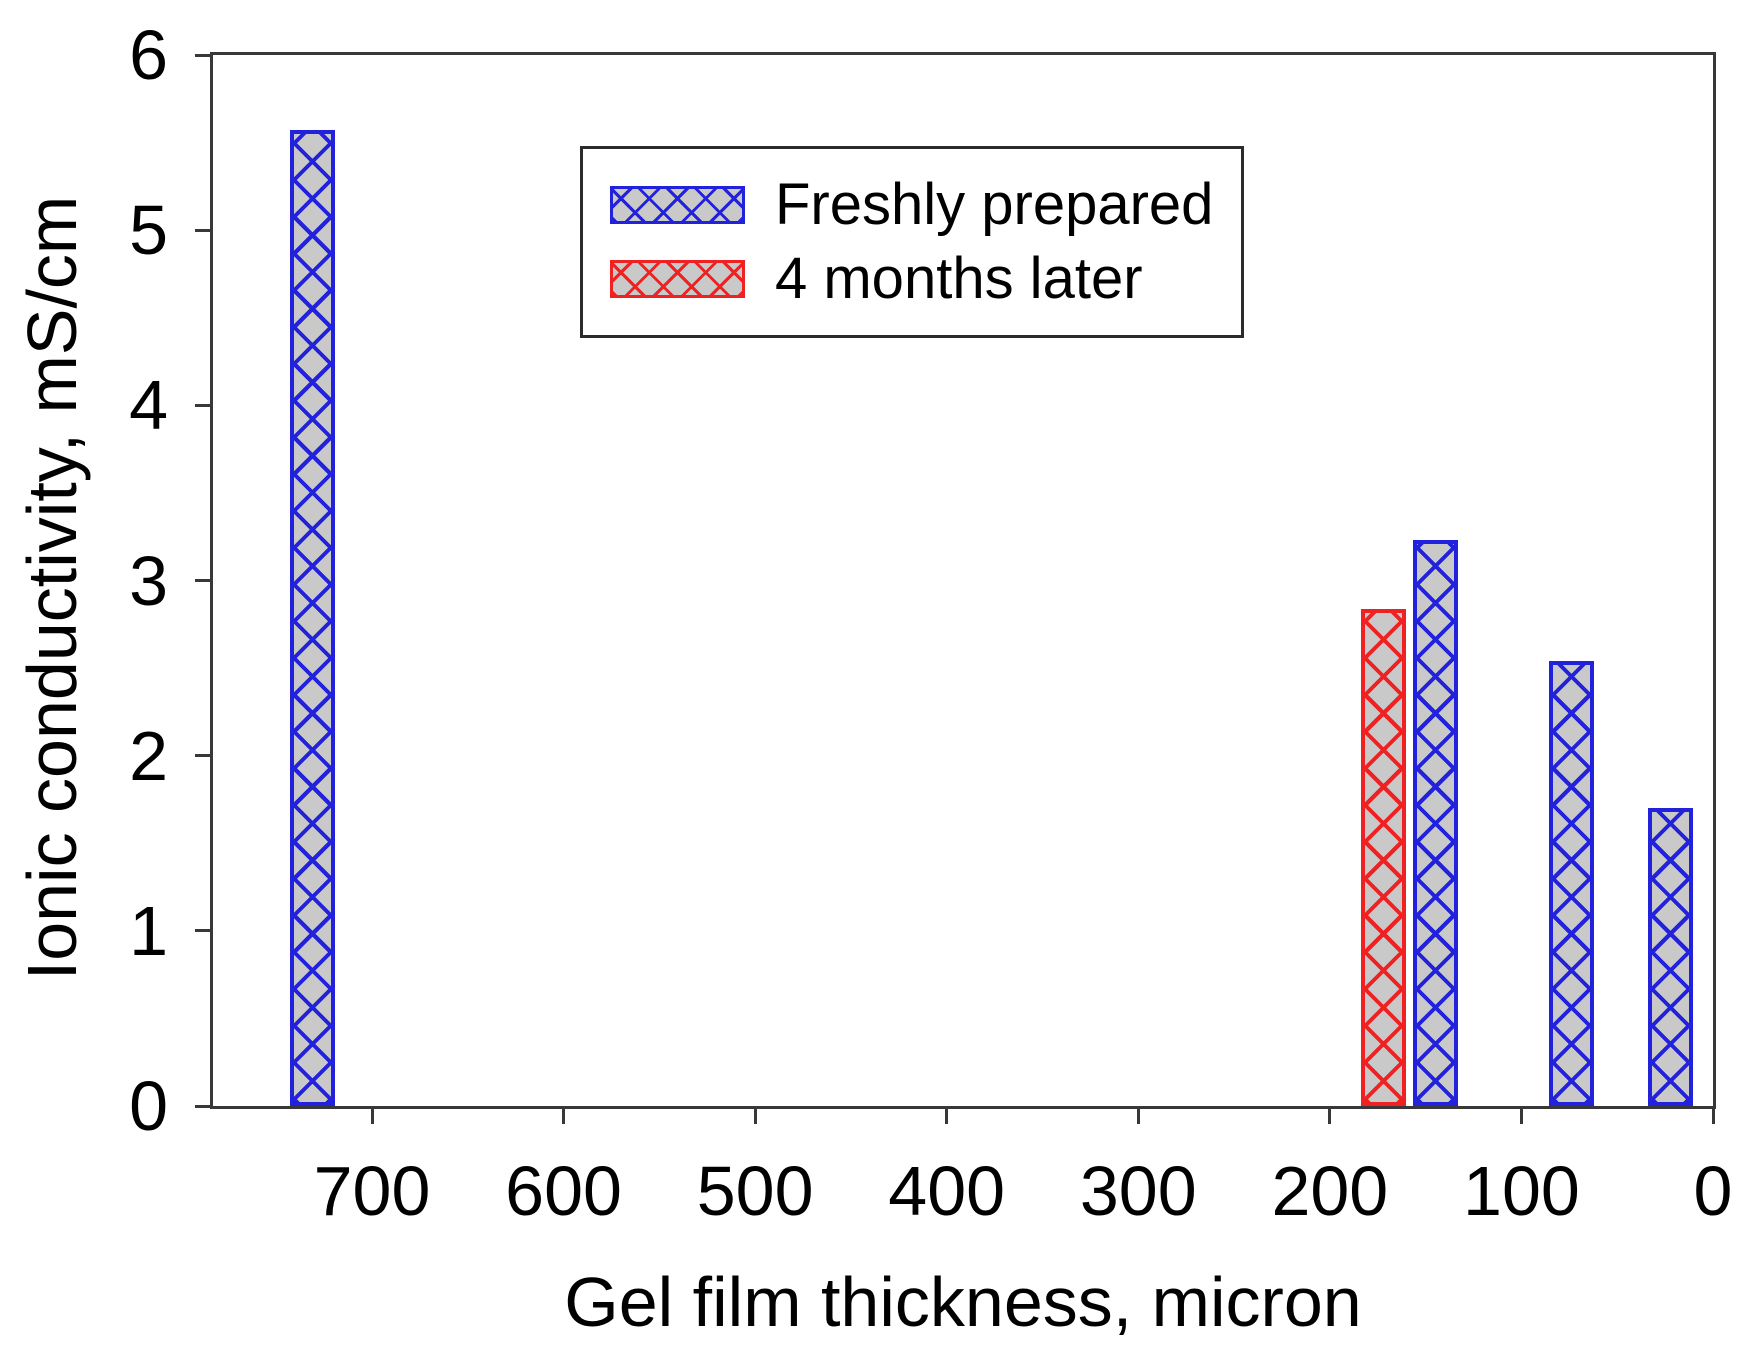  What do you see at coordinates (677, 205) in the screenshot?
I see `legend-swatch-freshly-prepared` at bounding box center [677, 205].